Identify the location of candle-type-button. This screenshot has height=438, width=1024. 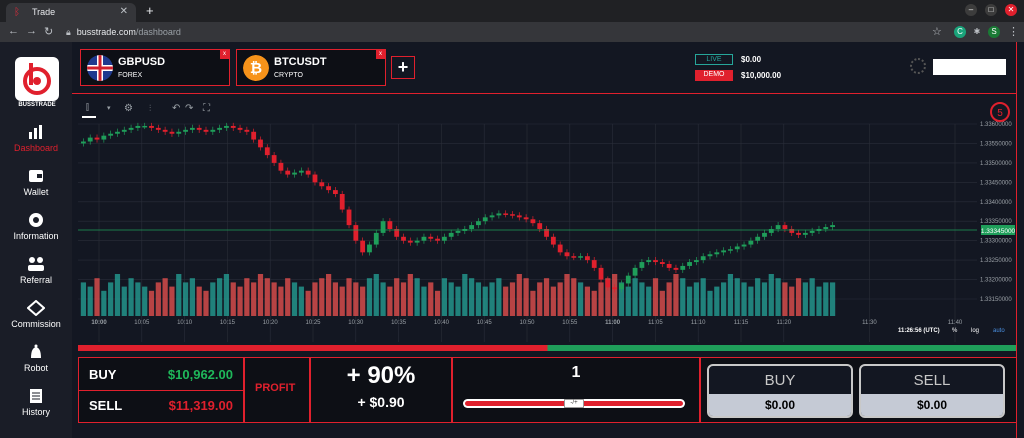
(89, 106).